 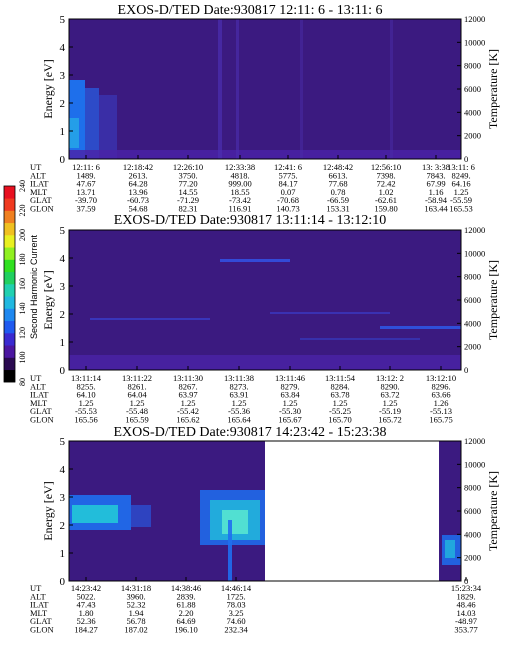 What do you see at coordinates (235, 596) in the screenshot?
I see `table-cell: 1725.` at bounding box center [235, 596].